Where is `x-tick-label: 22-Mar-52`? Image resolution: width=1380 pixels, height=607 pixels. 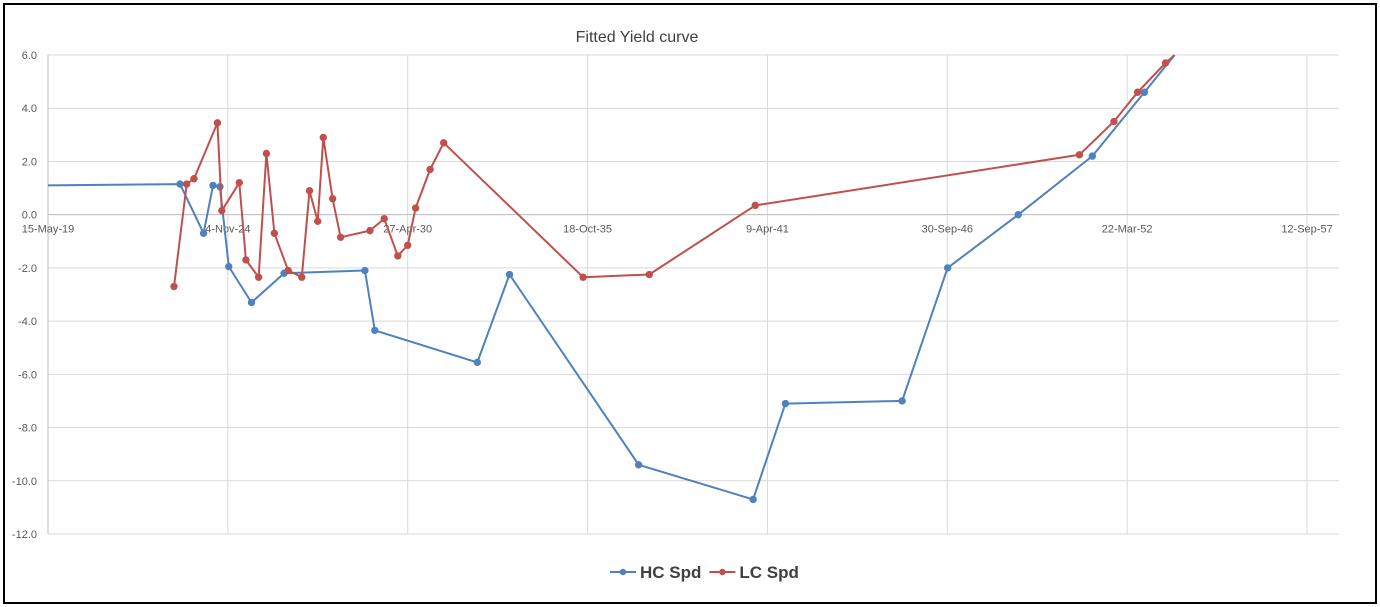
x-tick-label: 22-Mar-52 is located at coordinates (1127, 230).